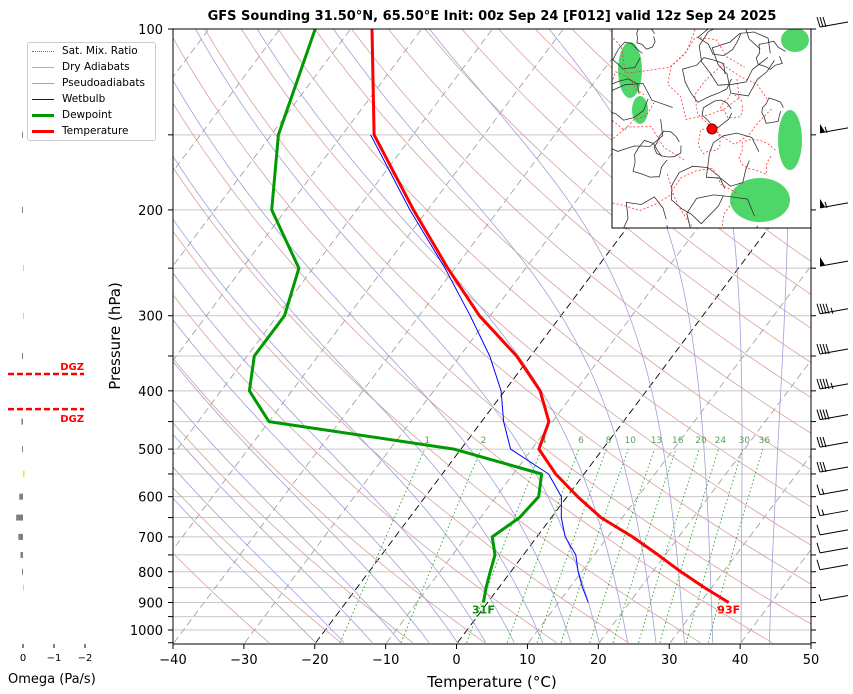 The height and width of the screenshot is (694, 853). I want to click on wind-barbs, so click(832, 308).